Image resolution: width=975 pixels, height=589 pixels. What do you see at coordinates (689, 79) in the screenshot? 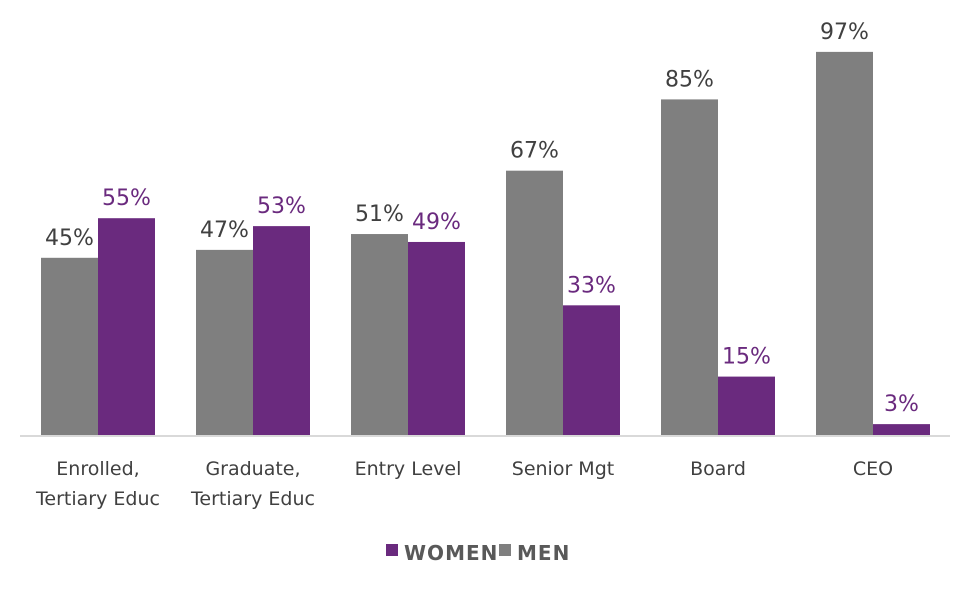
I see `value-label-men-4: 85%` at bounding box center [689, 79].